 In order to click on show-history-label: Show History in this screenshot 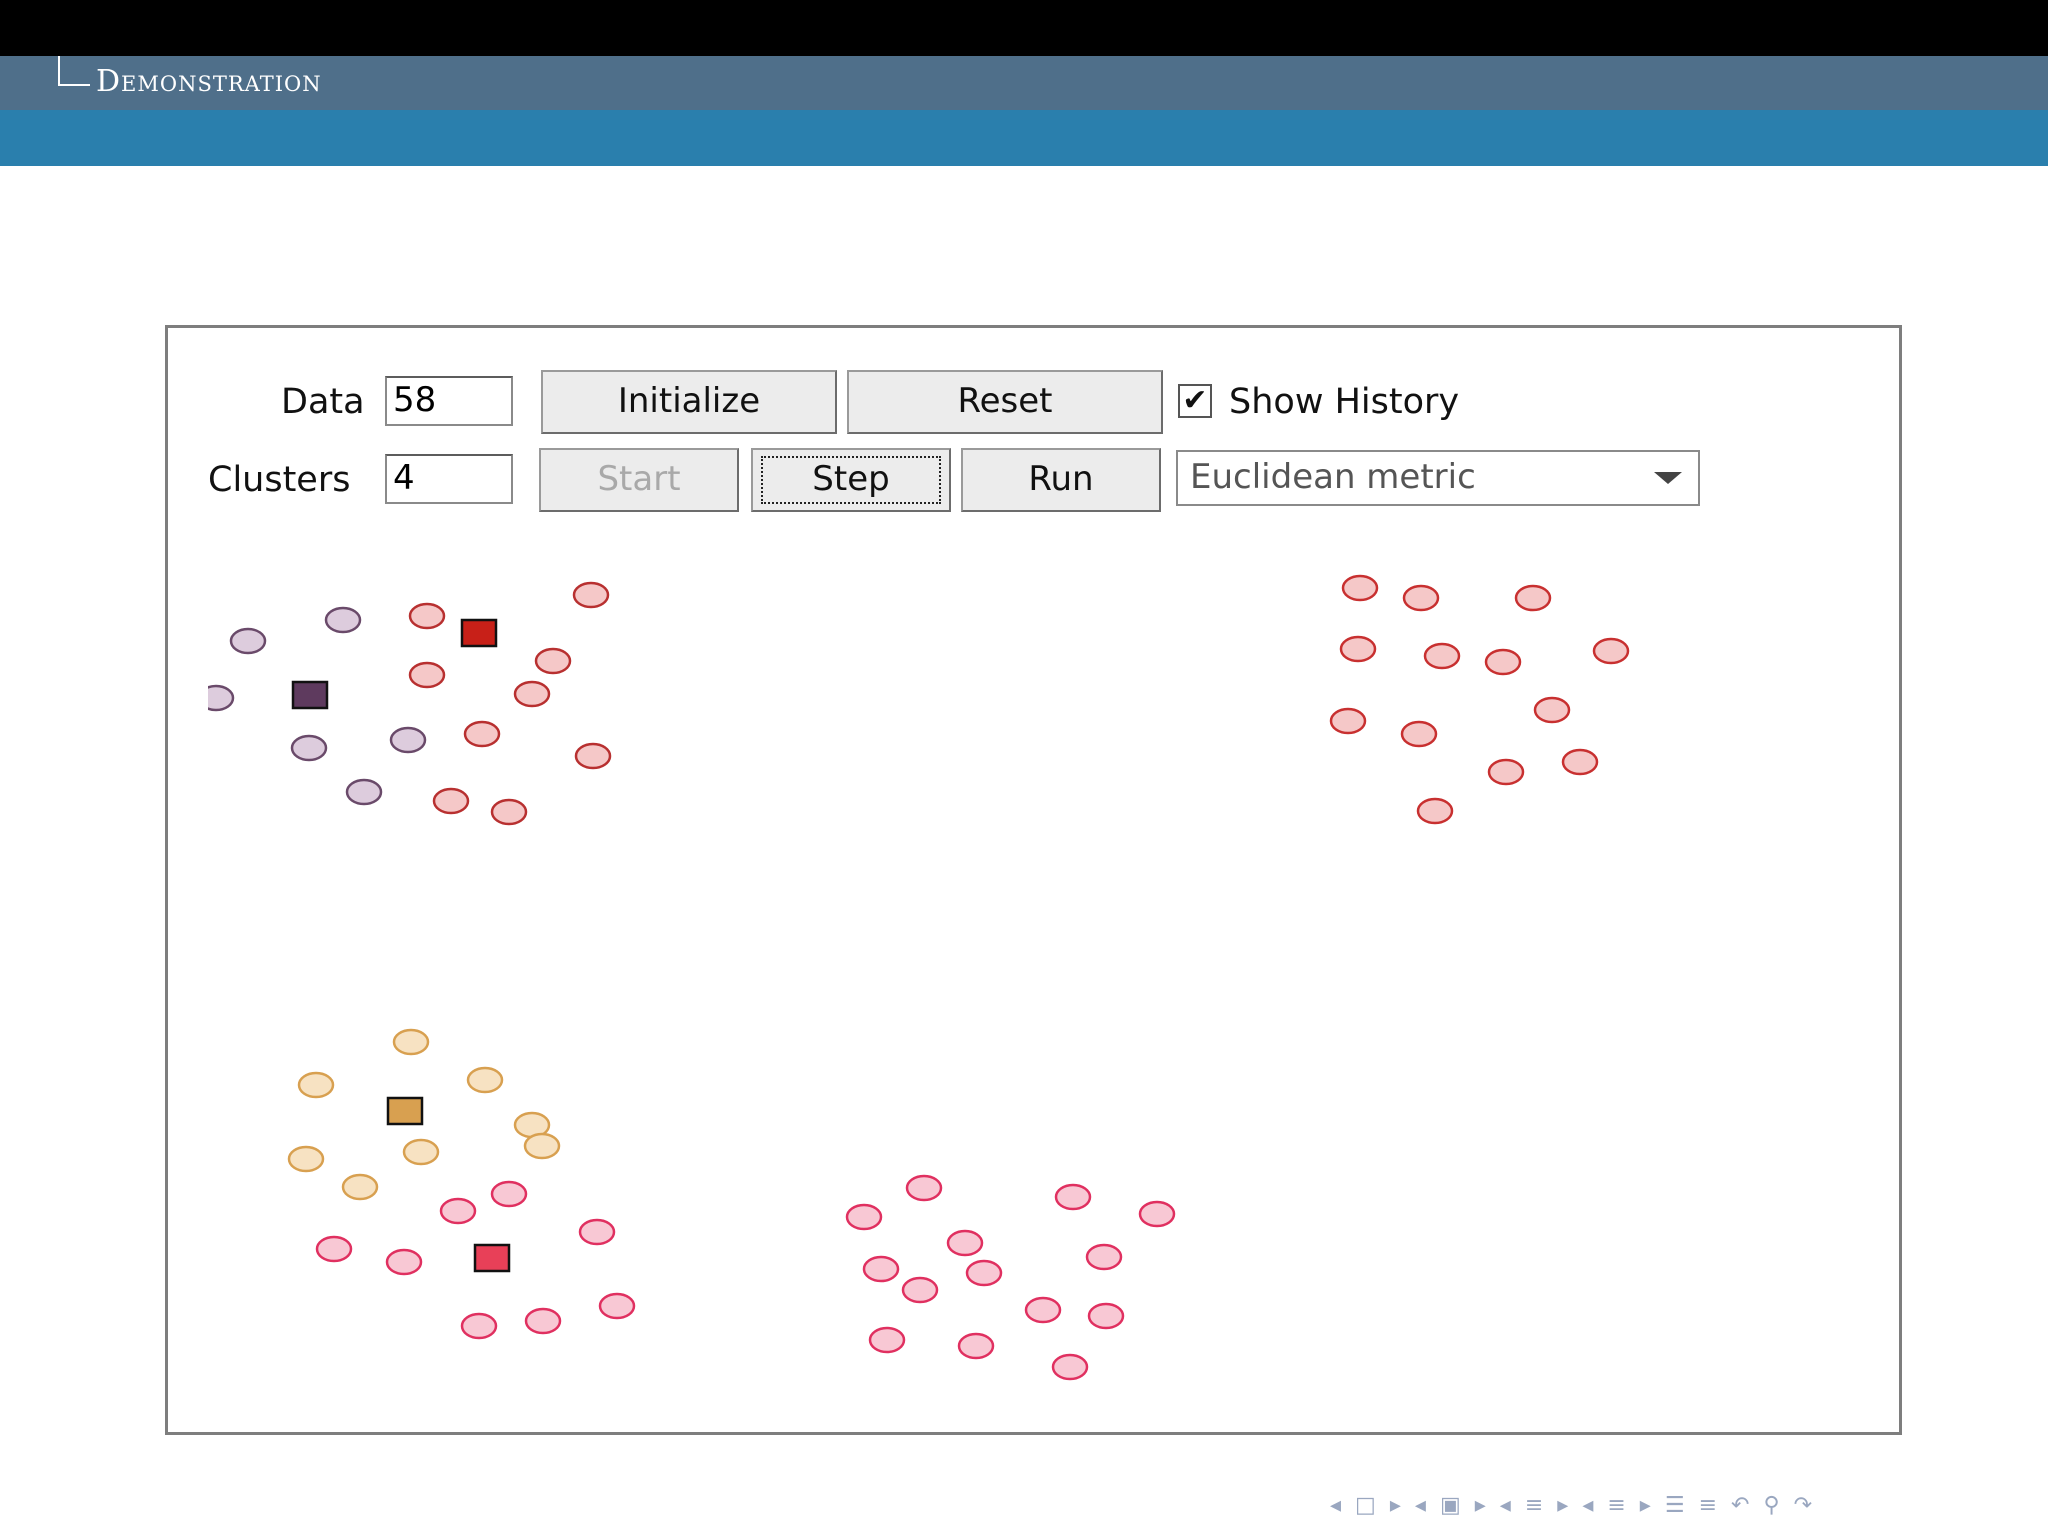, I will do `click(1344, 402)`.